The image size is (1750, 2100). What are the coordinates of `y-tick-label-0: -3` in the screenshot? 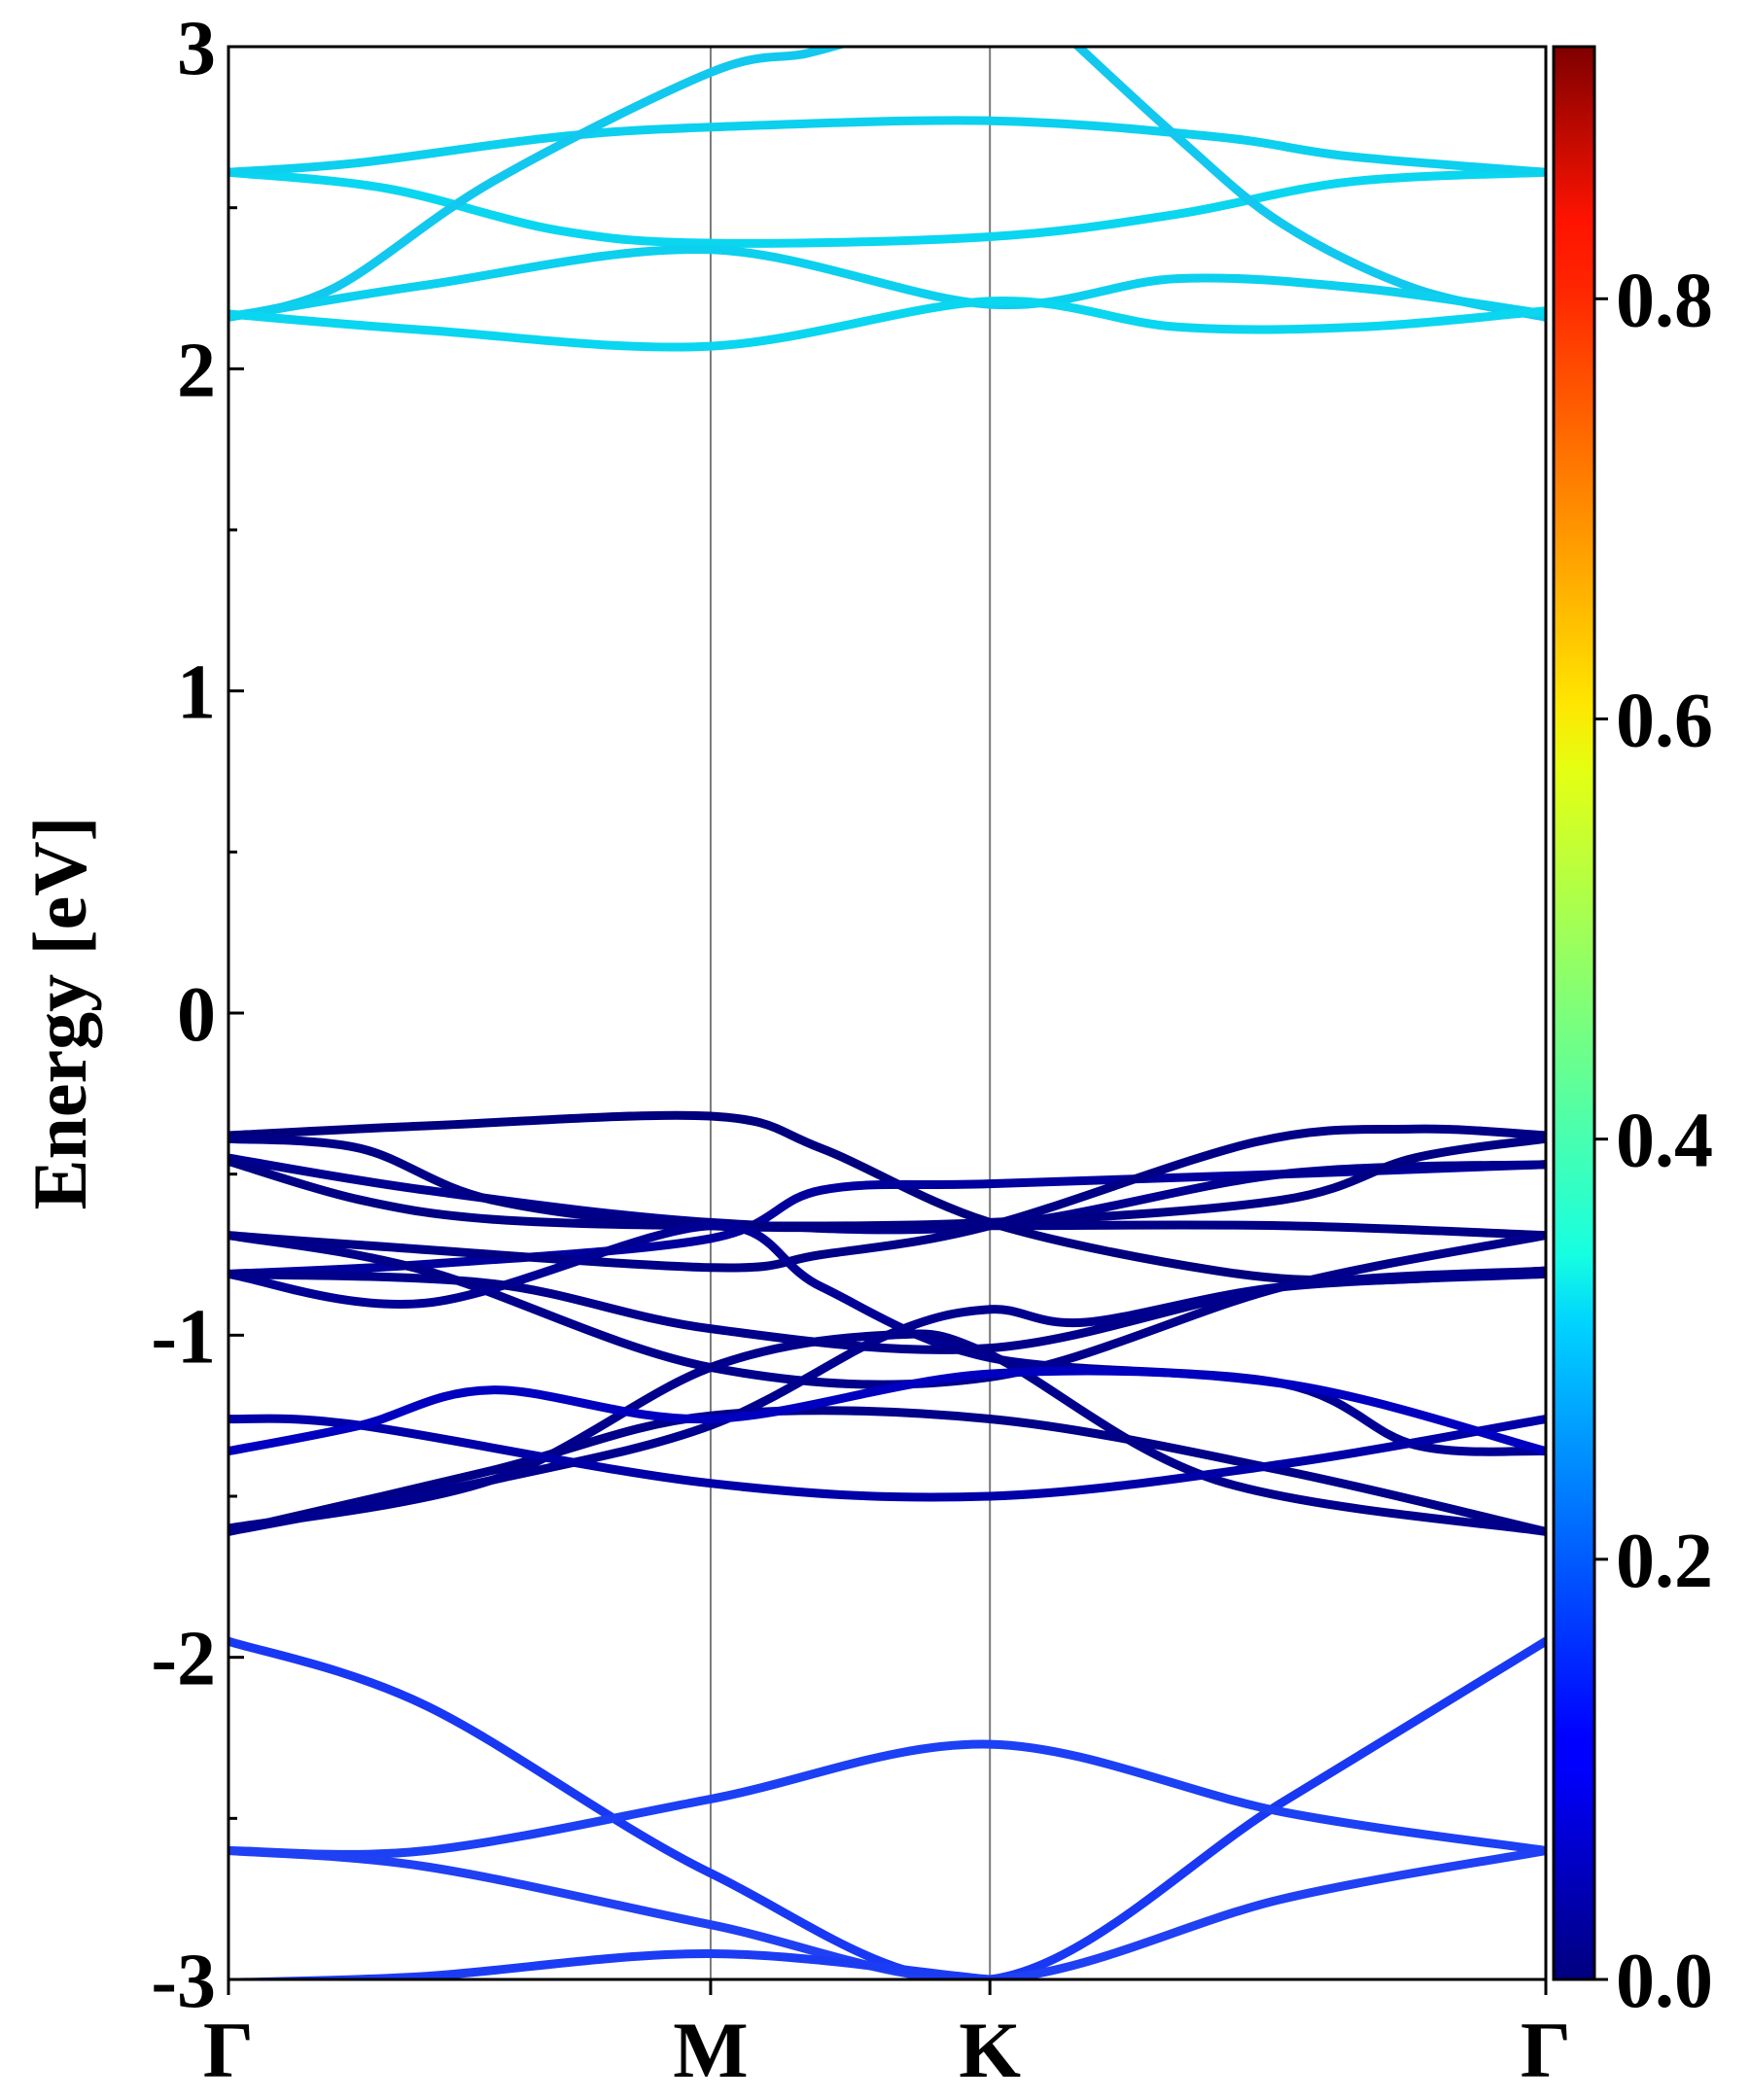 It's located at (183, 1981).